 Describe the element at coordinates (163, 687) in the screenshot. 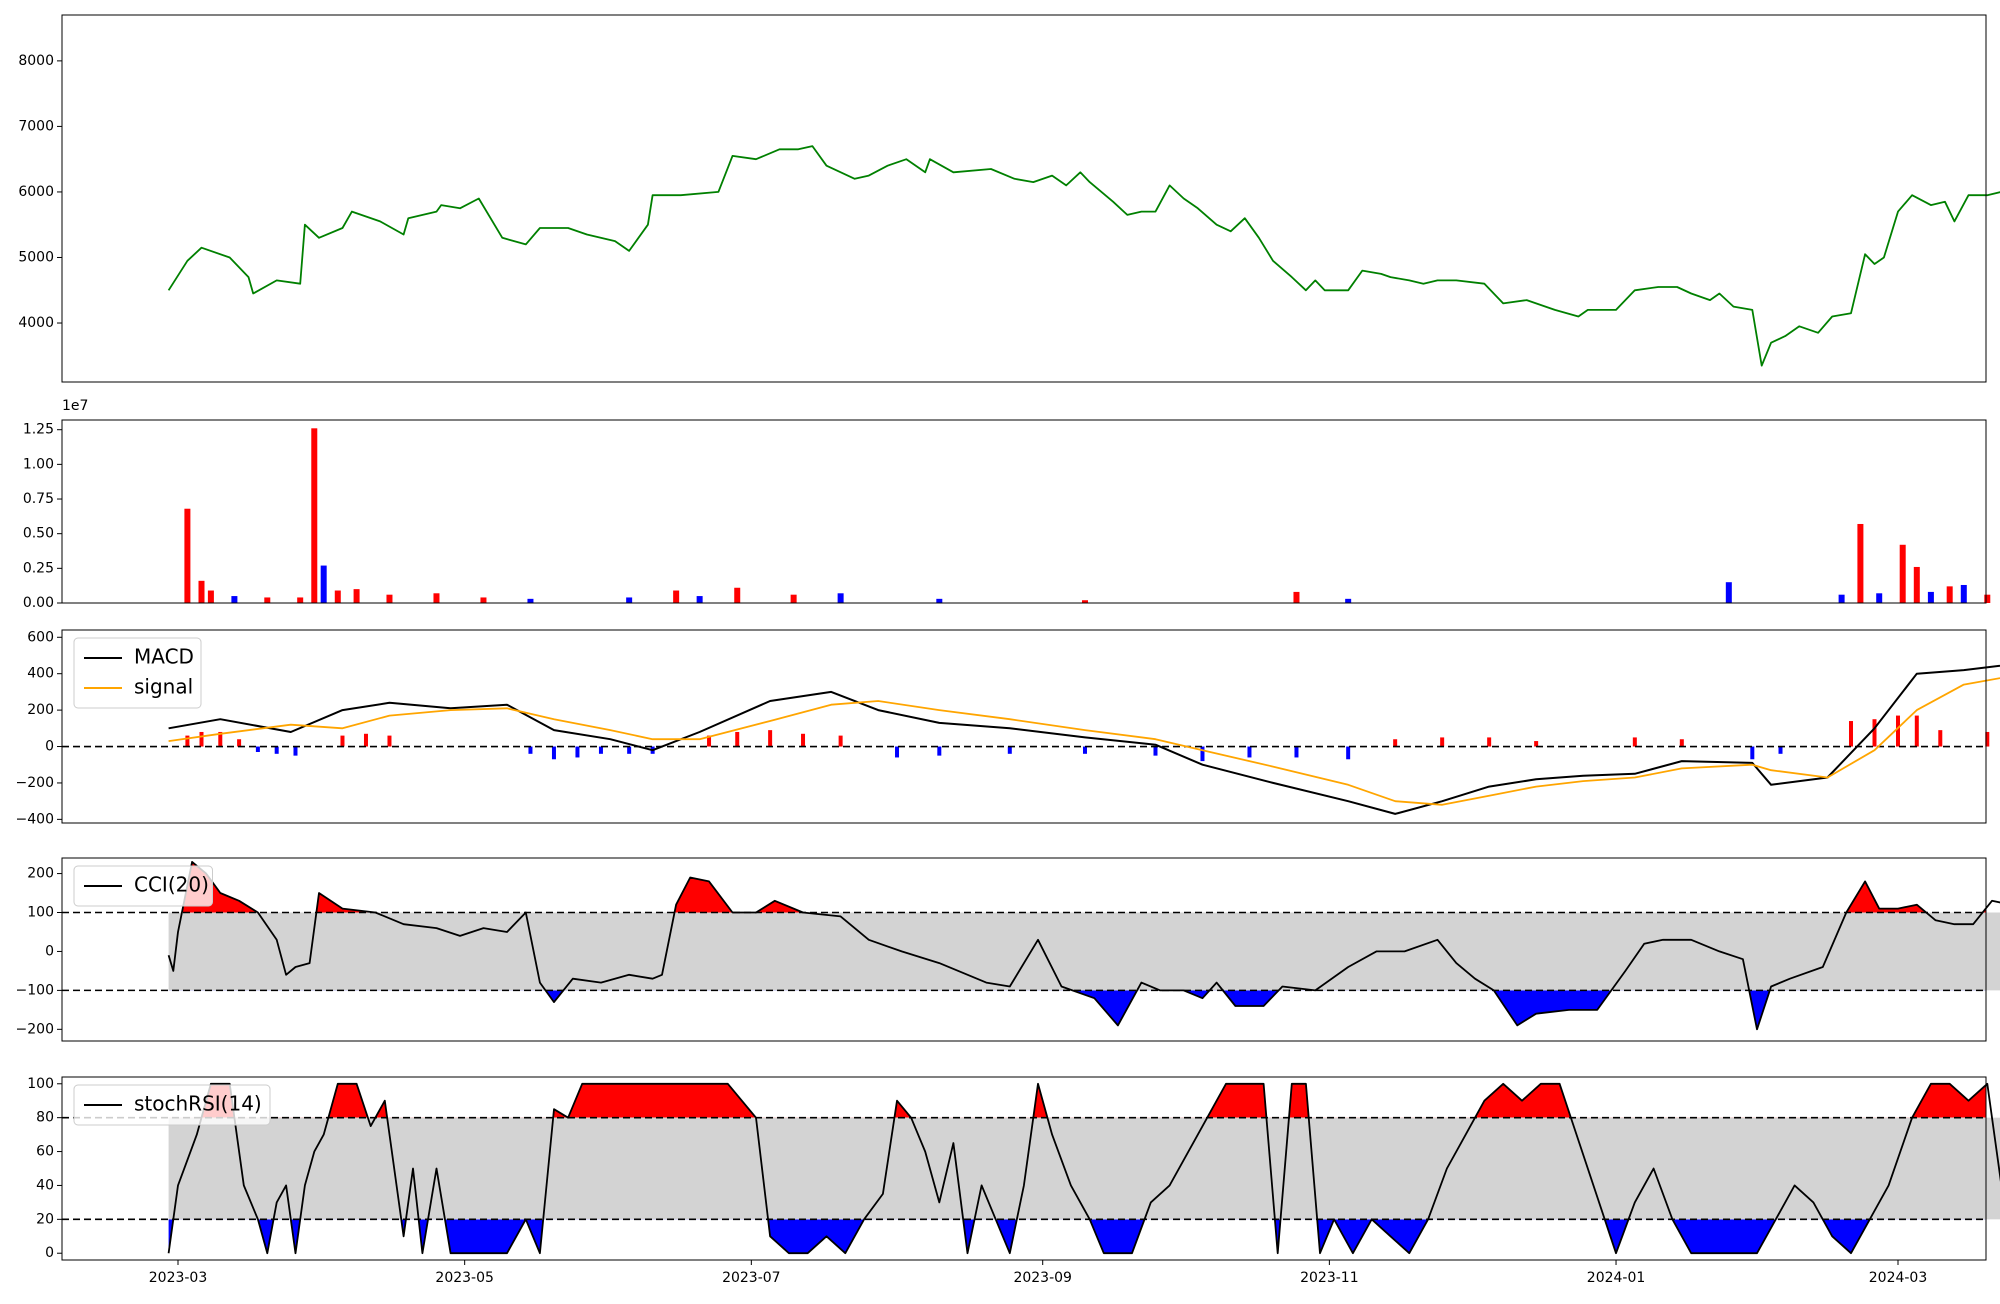

I see `legend-label: signal` at that location.